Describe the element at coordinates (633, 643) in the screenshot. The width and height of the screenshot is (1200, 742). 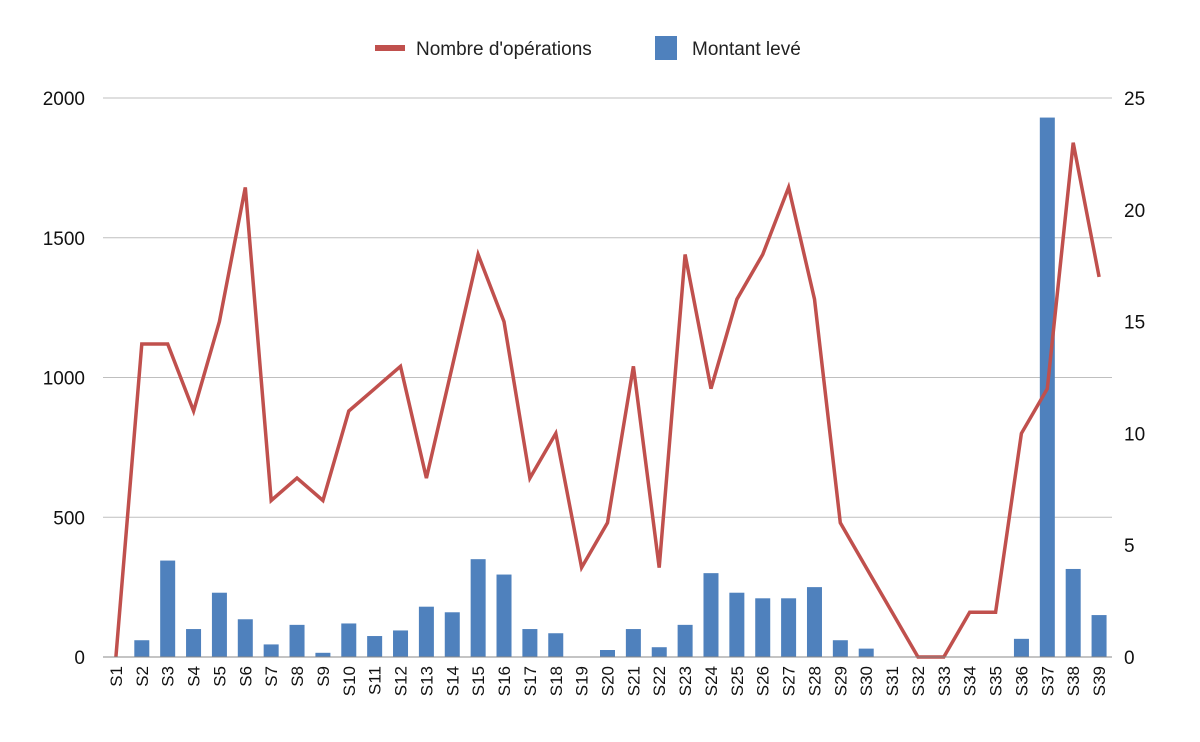
I see `bar-S21` at that location.